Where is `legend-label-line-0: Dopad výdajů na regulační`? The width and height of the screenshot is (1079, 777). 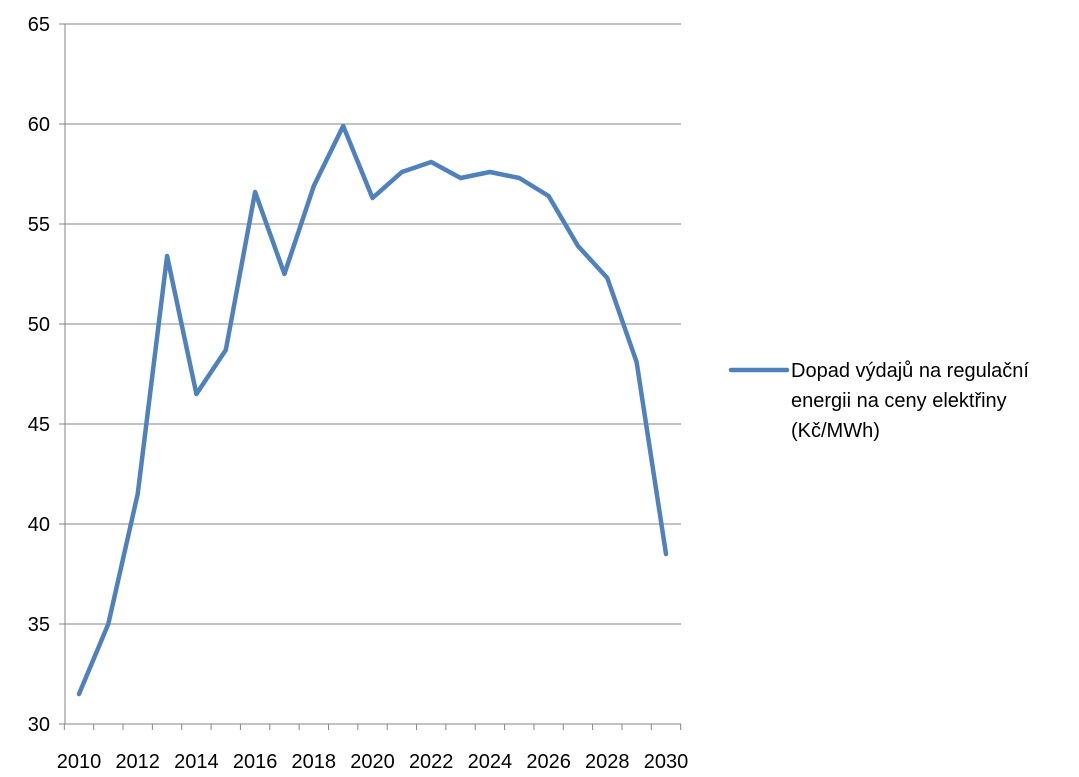
legend-label-line-0: Dopad výdajů na regulační is located at coordinates (910, 371).